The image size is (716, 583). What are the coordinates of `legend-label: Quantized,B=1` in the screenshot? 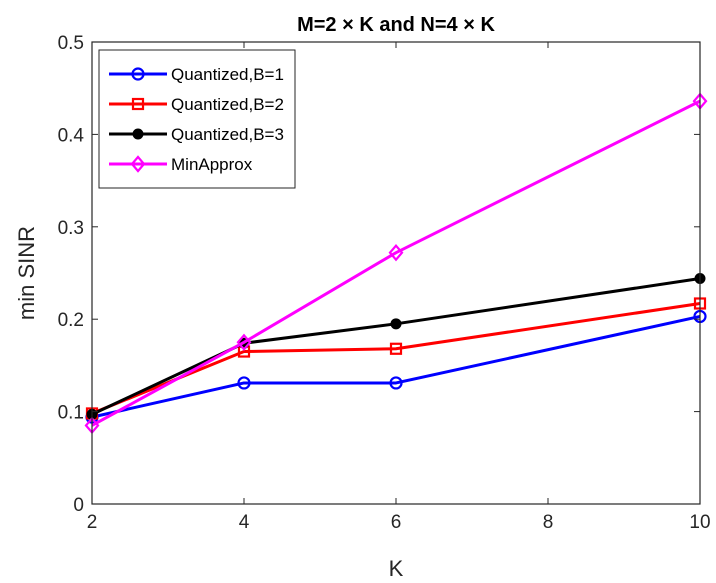 It's located at (227, 74).